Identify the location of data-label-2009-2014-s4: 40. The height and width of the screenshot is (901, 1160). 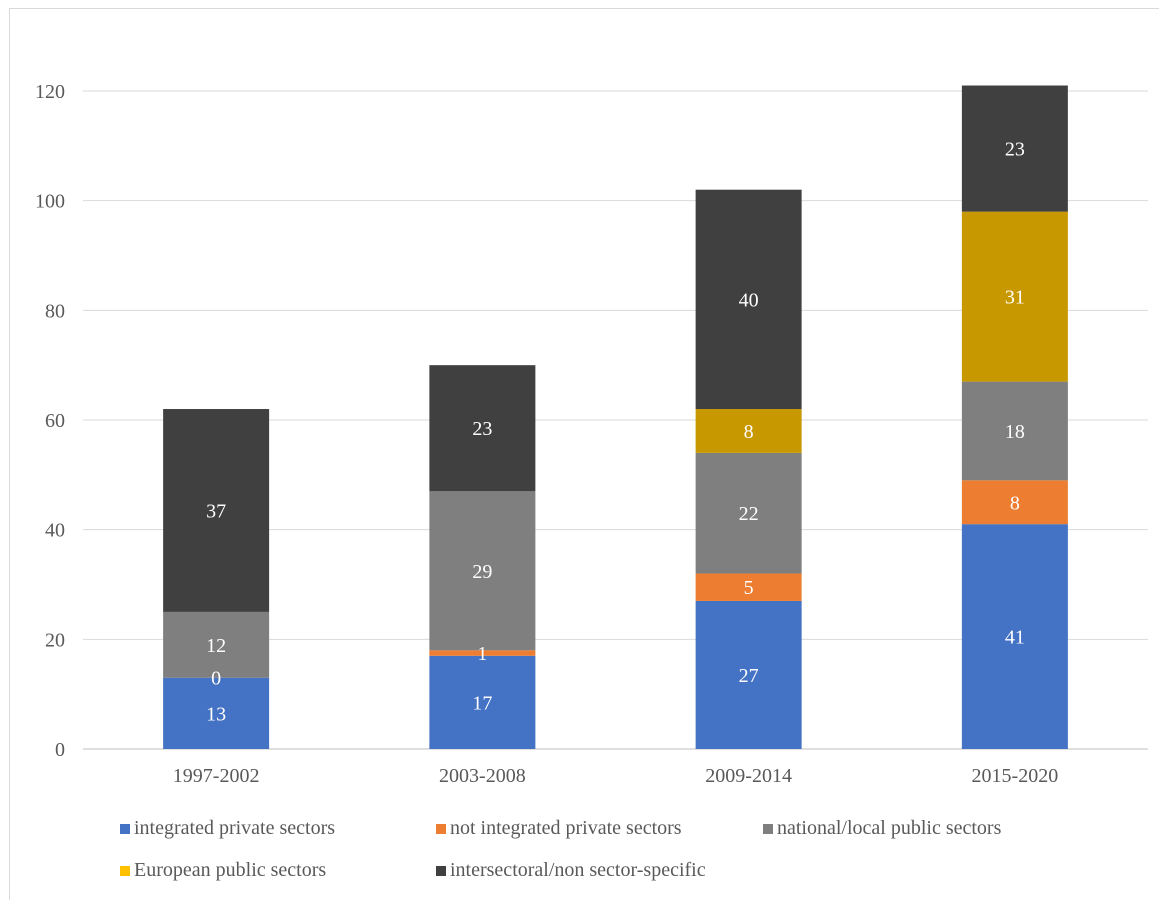
(749, 300).